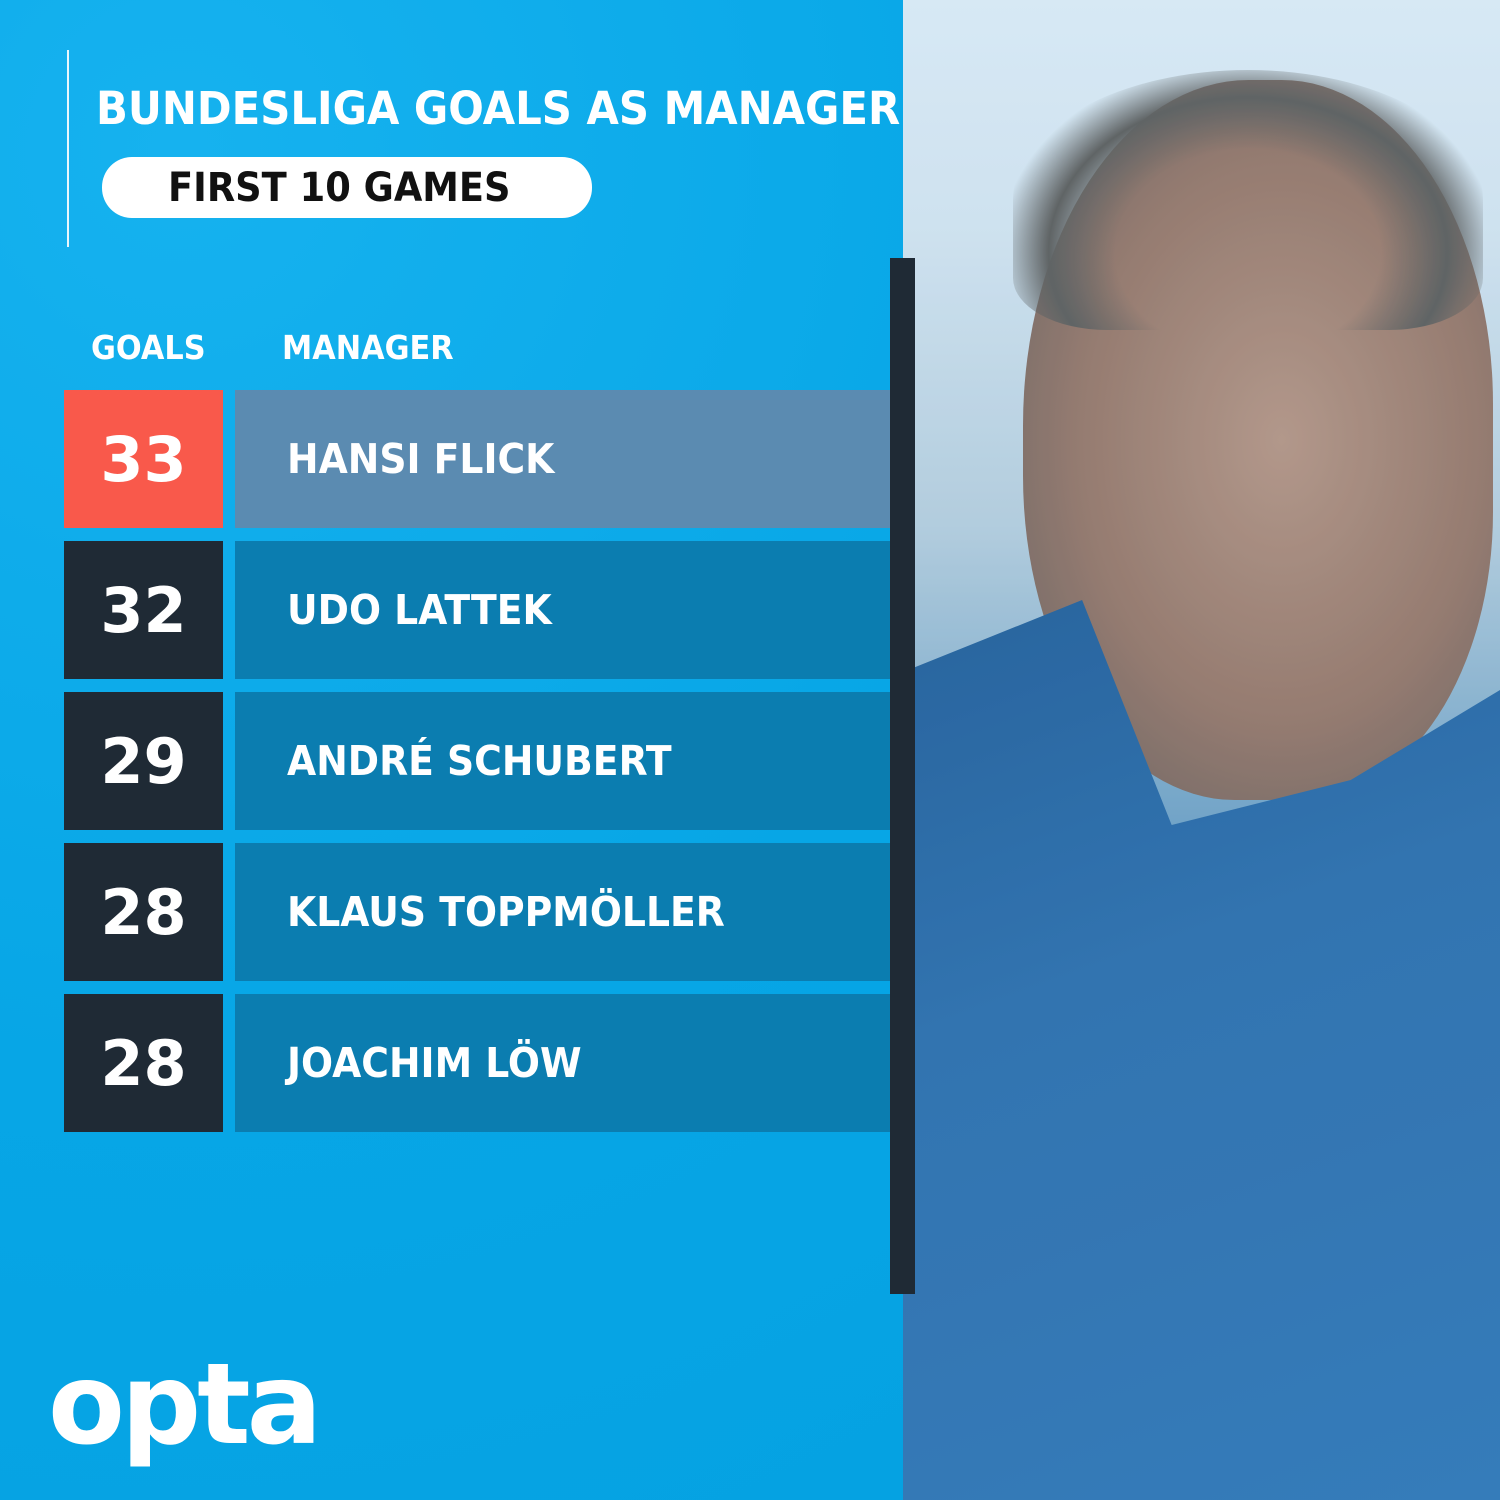  What do you see at coordinates (143, 459) in the screenshot?
I see `goals-value: 33` at bounding box center [143, 459].